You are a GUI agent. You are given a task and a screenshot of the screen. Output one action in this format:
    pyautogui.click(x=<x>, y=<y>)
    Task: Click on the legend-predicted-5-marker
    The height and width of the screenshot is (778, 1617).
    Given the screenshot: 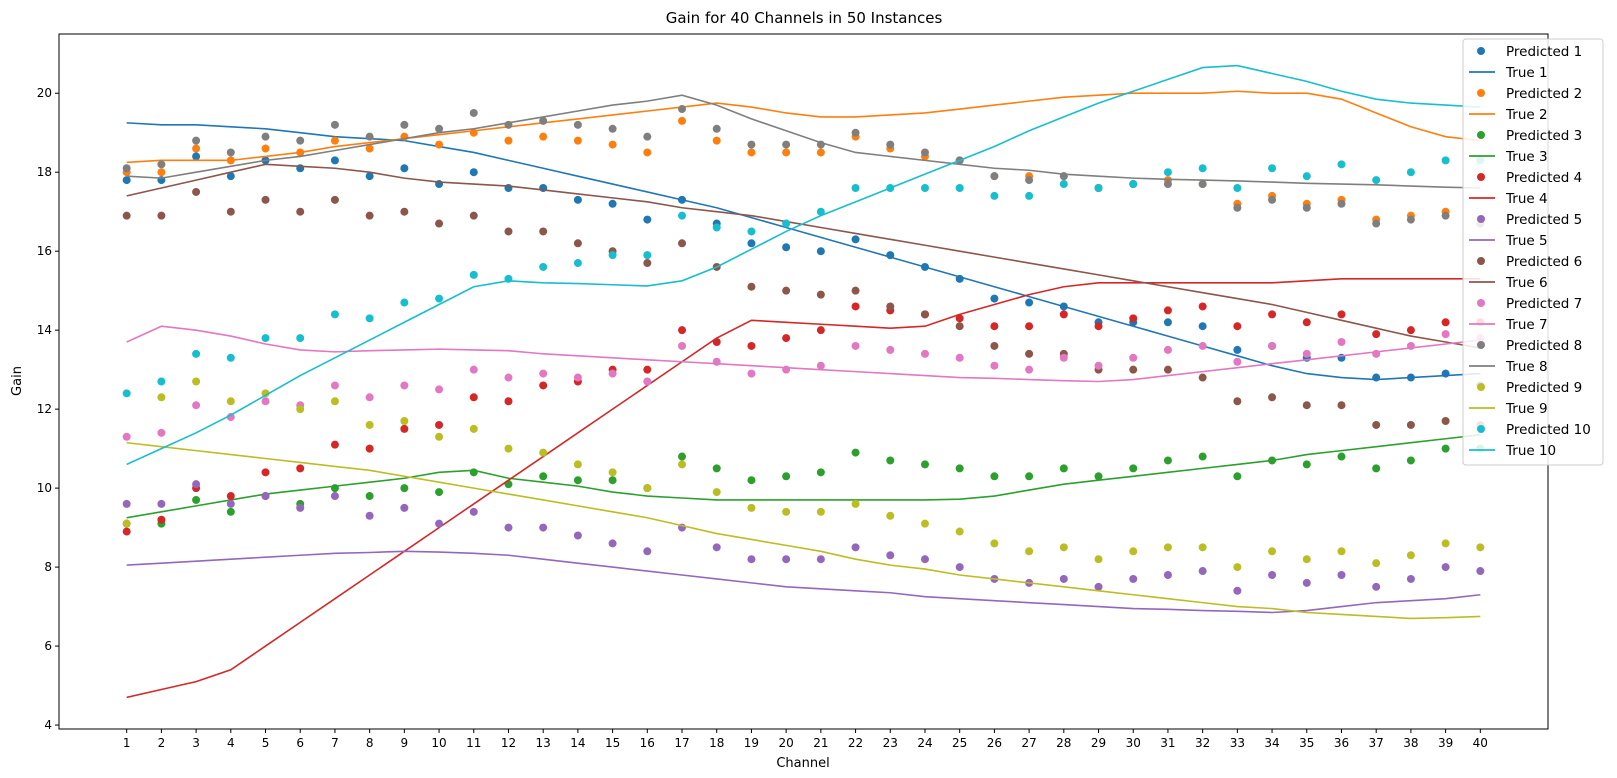 What is the action you would take?
    pyautogui.click(x=1481, y=219)
    